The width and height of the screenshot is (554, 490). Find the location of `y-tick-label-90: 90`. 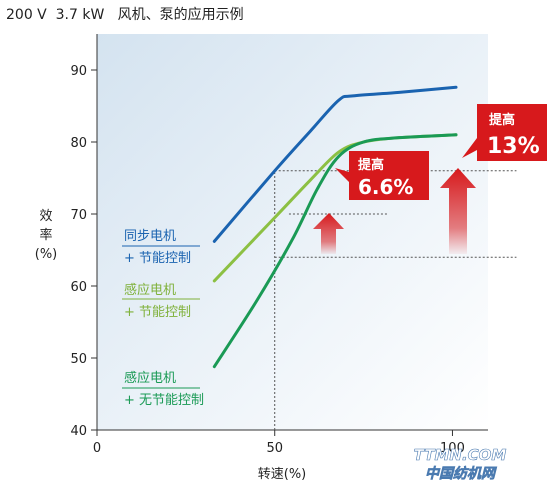

y-tick-label-90: 90 is located at coordinates (78, 71).